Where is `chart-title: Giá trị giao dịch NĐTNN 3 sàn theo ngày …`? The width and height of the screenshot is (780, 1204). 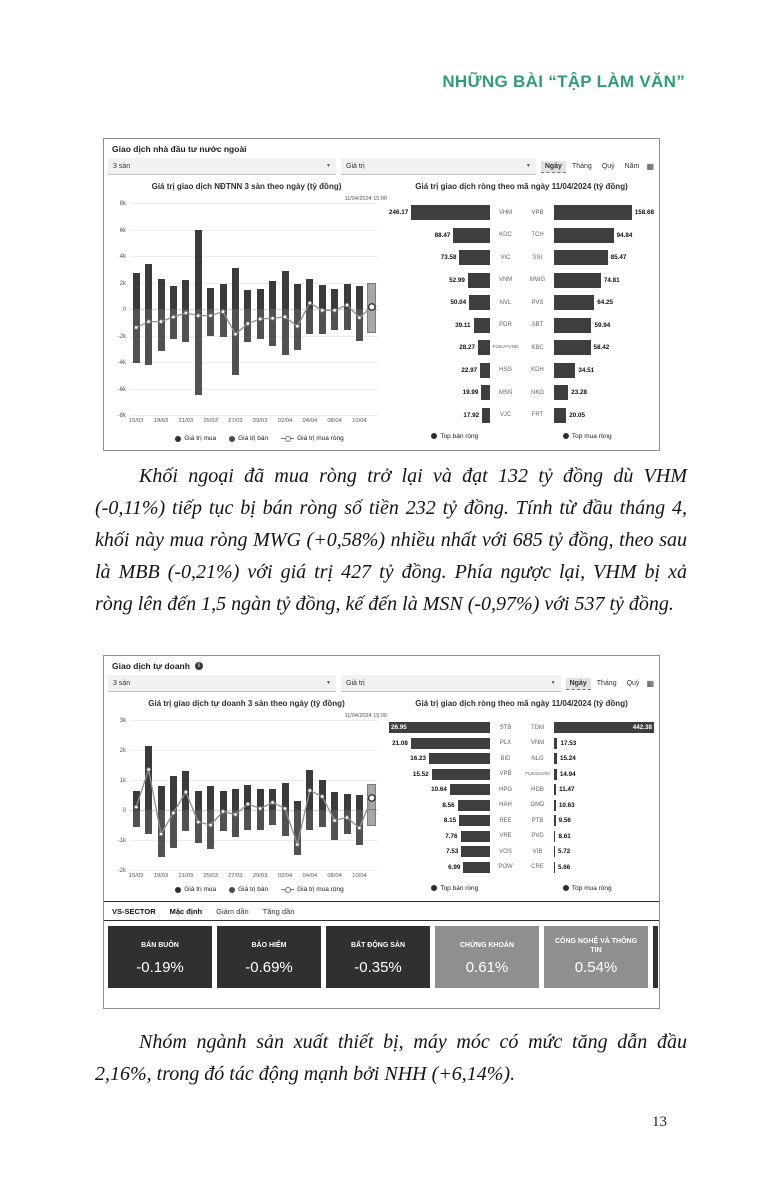 chart-title: Giá trị giao dịch NĐTNN 3 sàn theo ngày … is located at coordinates (246, 186).